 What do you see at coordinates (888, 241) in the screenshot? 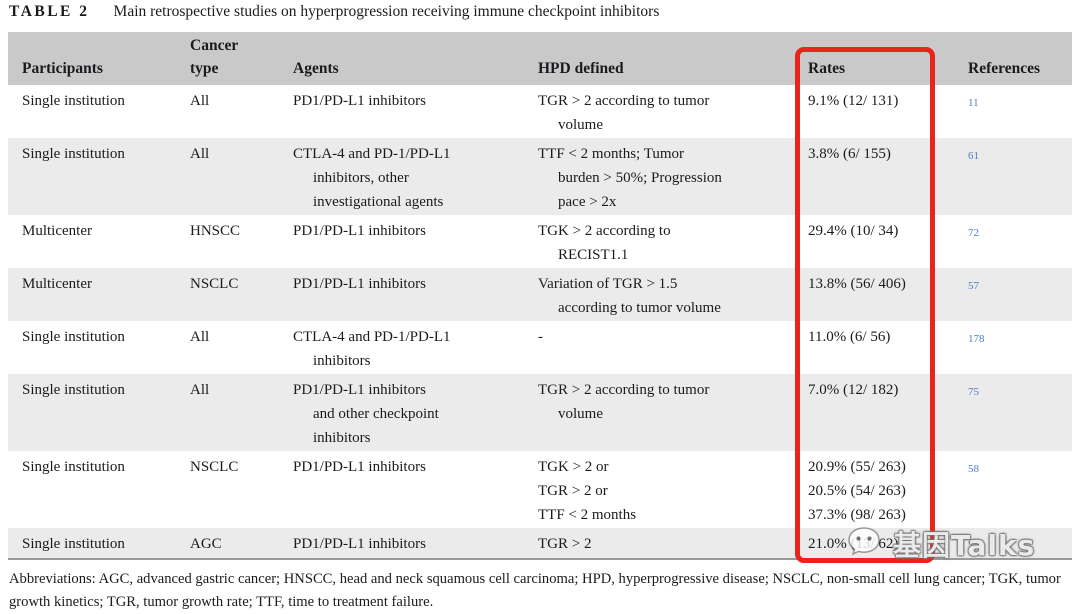
I see `cell-rates: 29.4% (10/ 34)` at bounding box center [888, 241].